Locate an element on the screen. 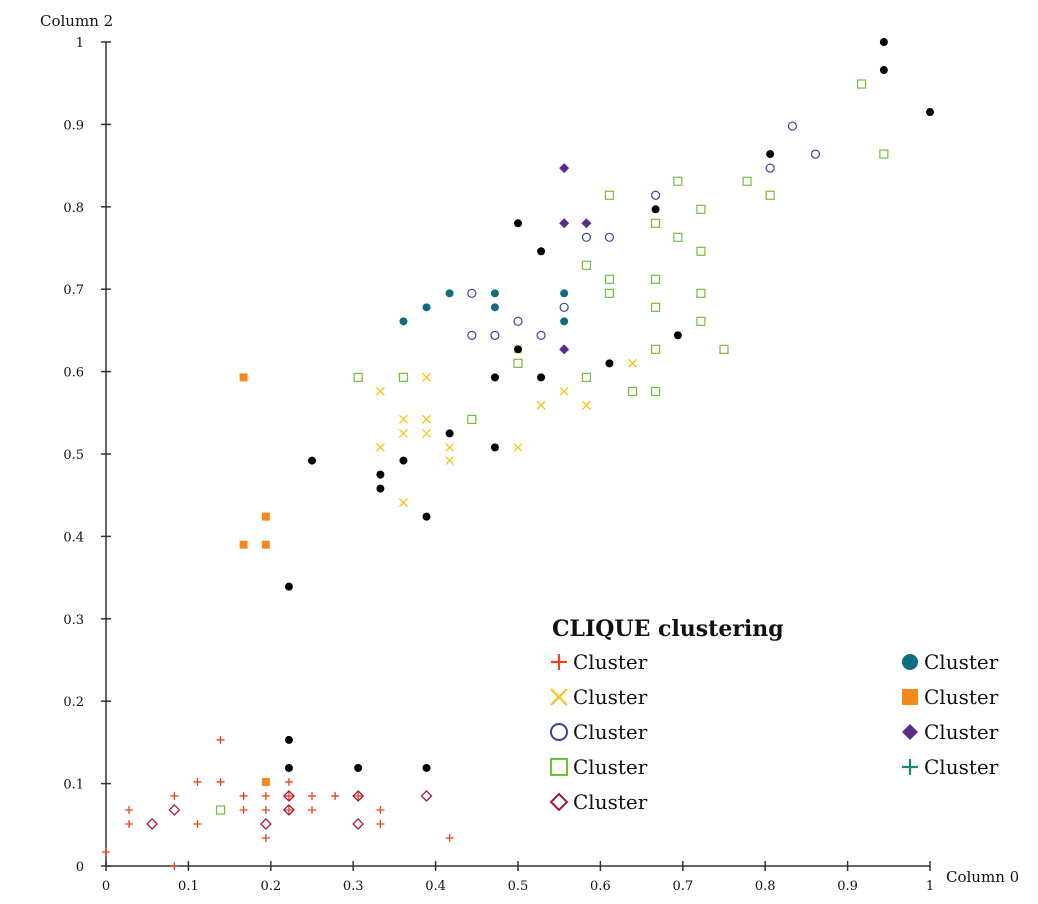 The width and height of the screenshot is (1038, 904). y-tick-label: 0.8 is located at coordinates (73, 208).